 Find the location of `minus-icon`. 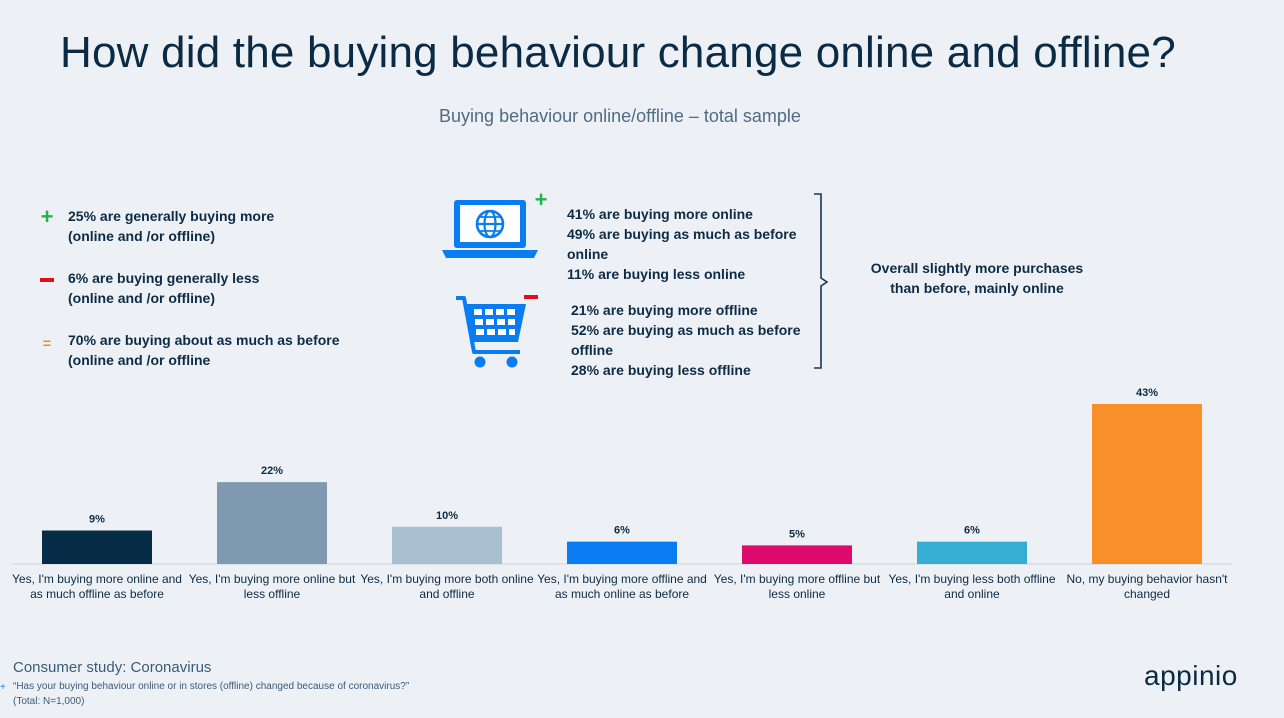

minus-icon is located at coordinates (47, 280).